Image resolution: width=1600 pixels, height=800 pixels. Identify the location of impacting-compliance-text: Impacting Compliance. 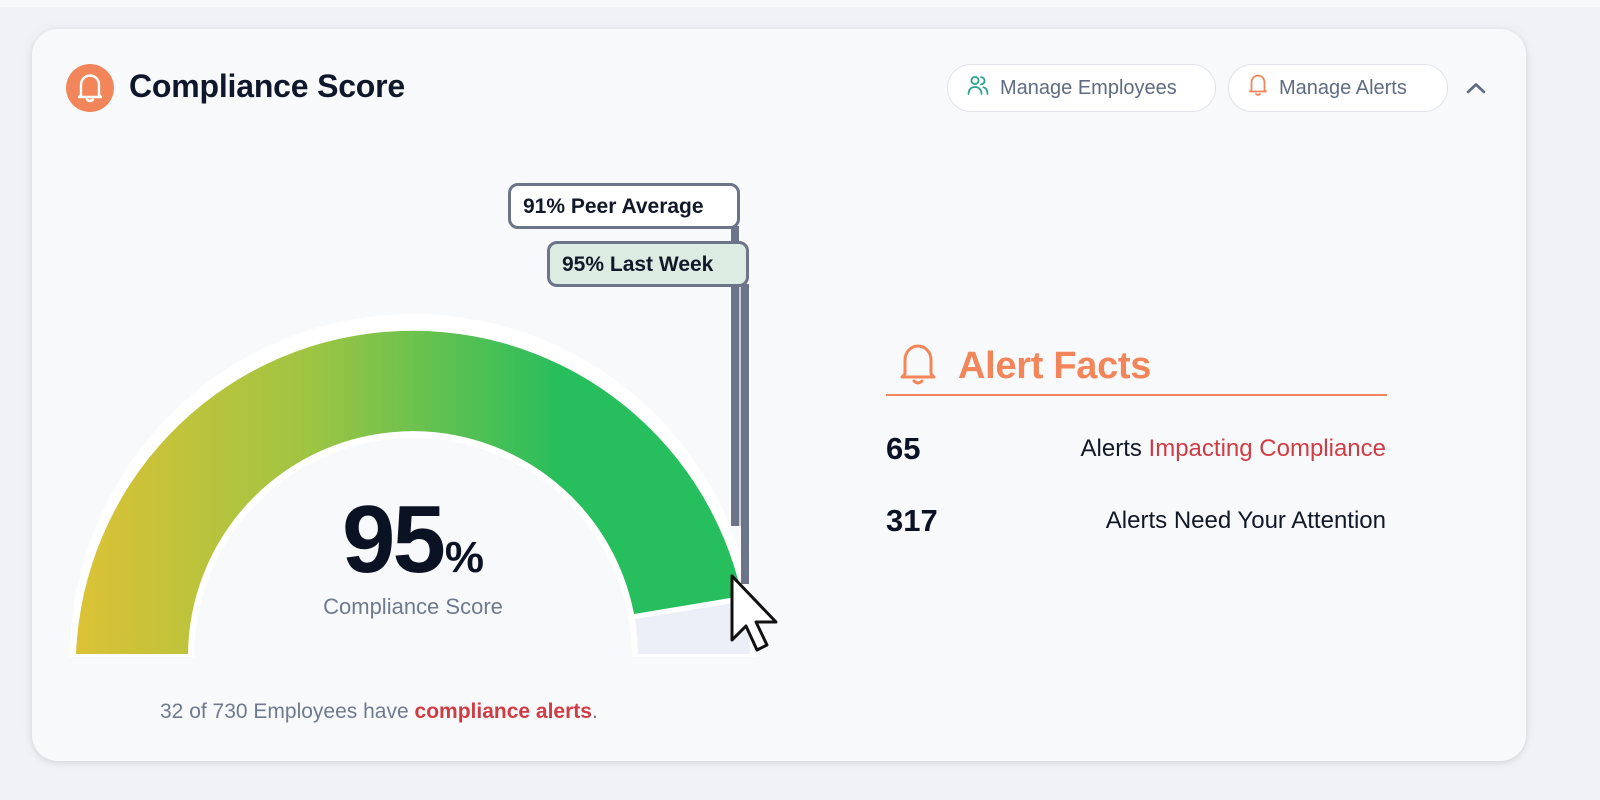
(1267, 448).